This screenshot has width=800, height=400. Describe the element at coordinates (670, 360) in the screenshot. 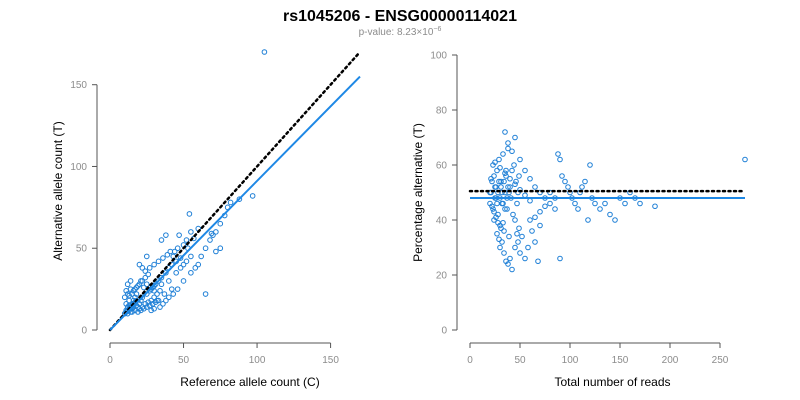

I see `x-tick-label: 200` at that location.